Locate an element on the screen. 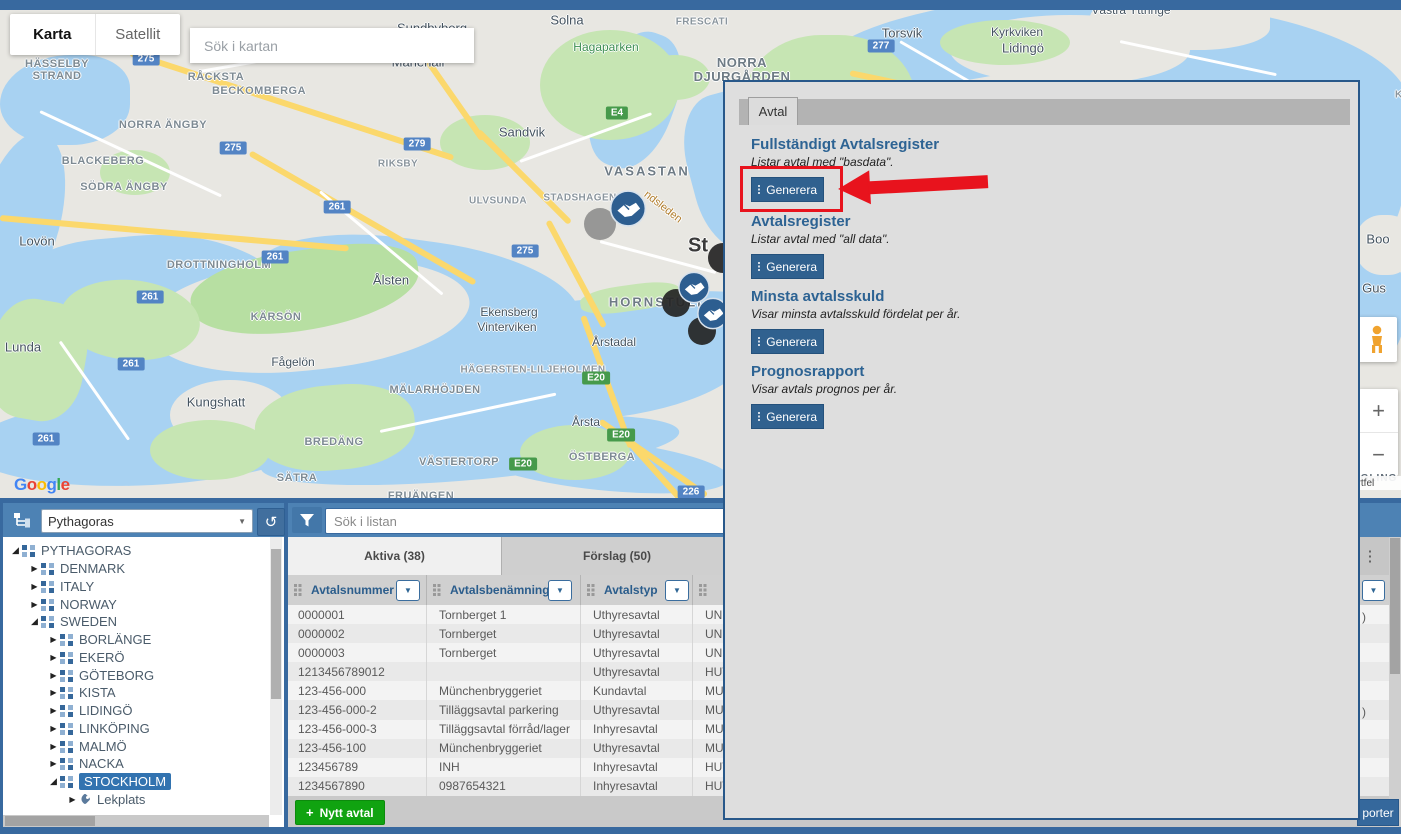 The height and width of the screenshot is (834, 1401). tree-item-lidingo: ▶ LIDINGÖ is located at coordinates (143, 711).